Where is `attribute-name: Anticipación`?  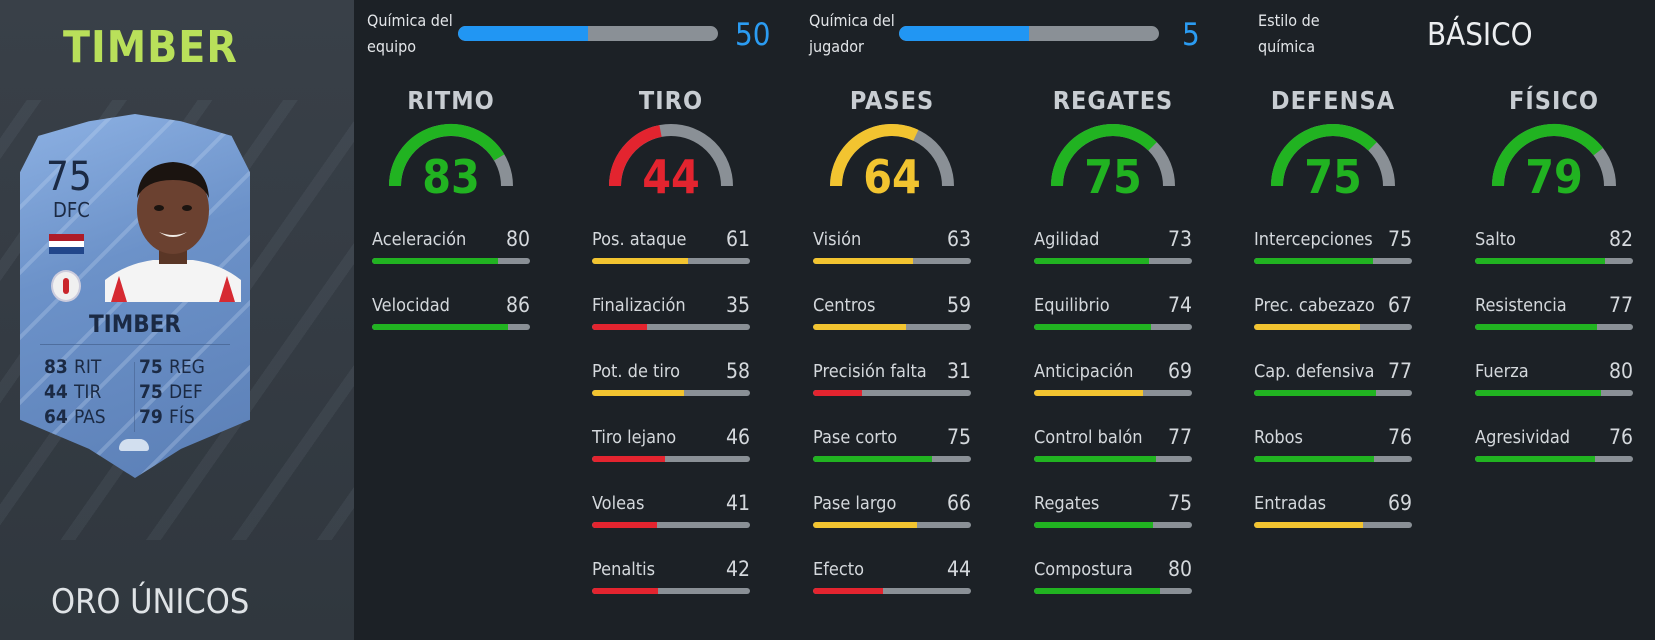 attribute-name: Anticipación is located at coordinates (1084, 371).